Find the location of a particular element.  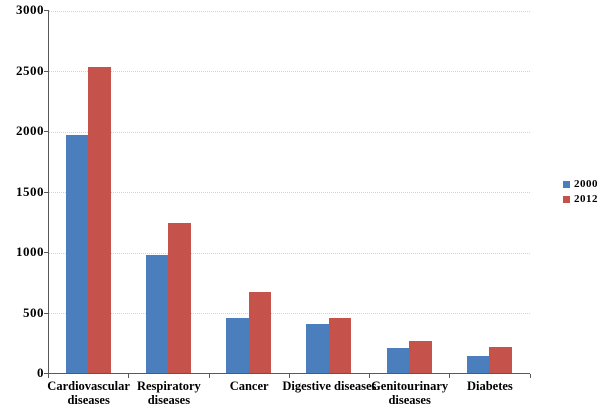

bar-2012-genitourinary-diseases is located at coordinates (420, 357).